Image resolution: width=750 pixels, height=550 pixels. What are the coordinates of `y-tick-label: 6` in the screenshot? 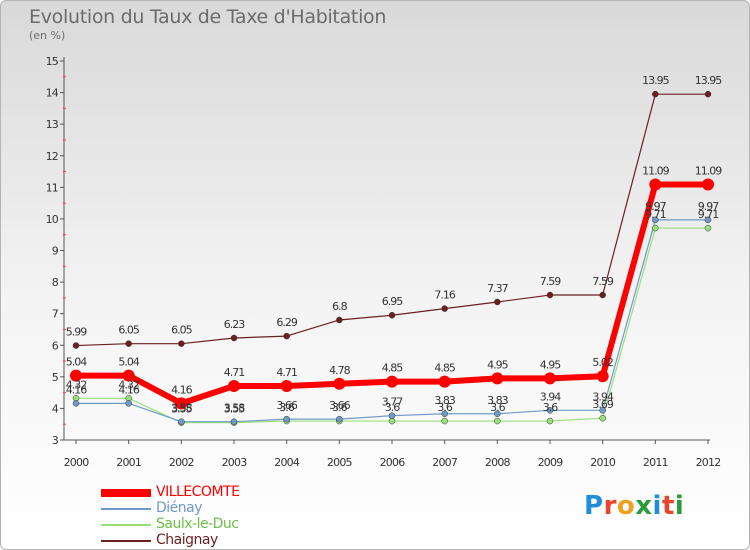 It's located at (55, 345).